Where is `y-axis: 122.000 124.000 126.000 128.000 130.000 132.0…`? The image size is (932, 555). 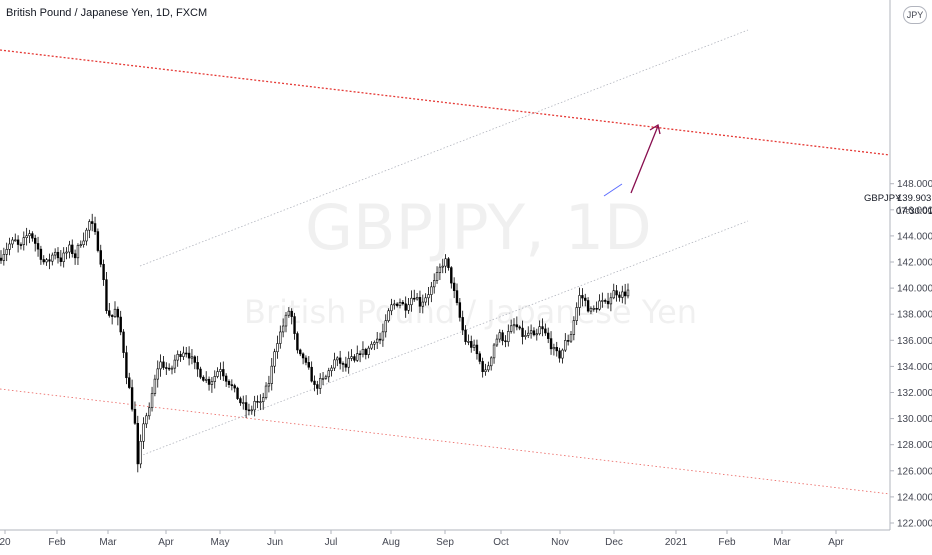 y-axis: 122.000 124.000 126.000 128.000 130.000 132.0… is located at coordinates (911, 354).